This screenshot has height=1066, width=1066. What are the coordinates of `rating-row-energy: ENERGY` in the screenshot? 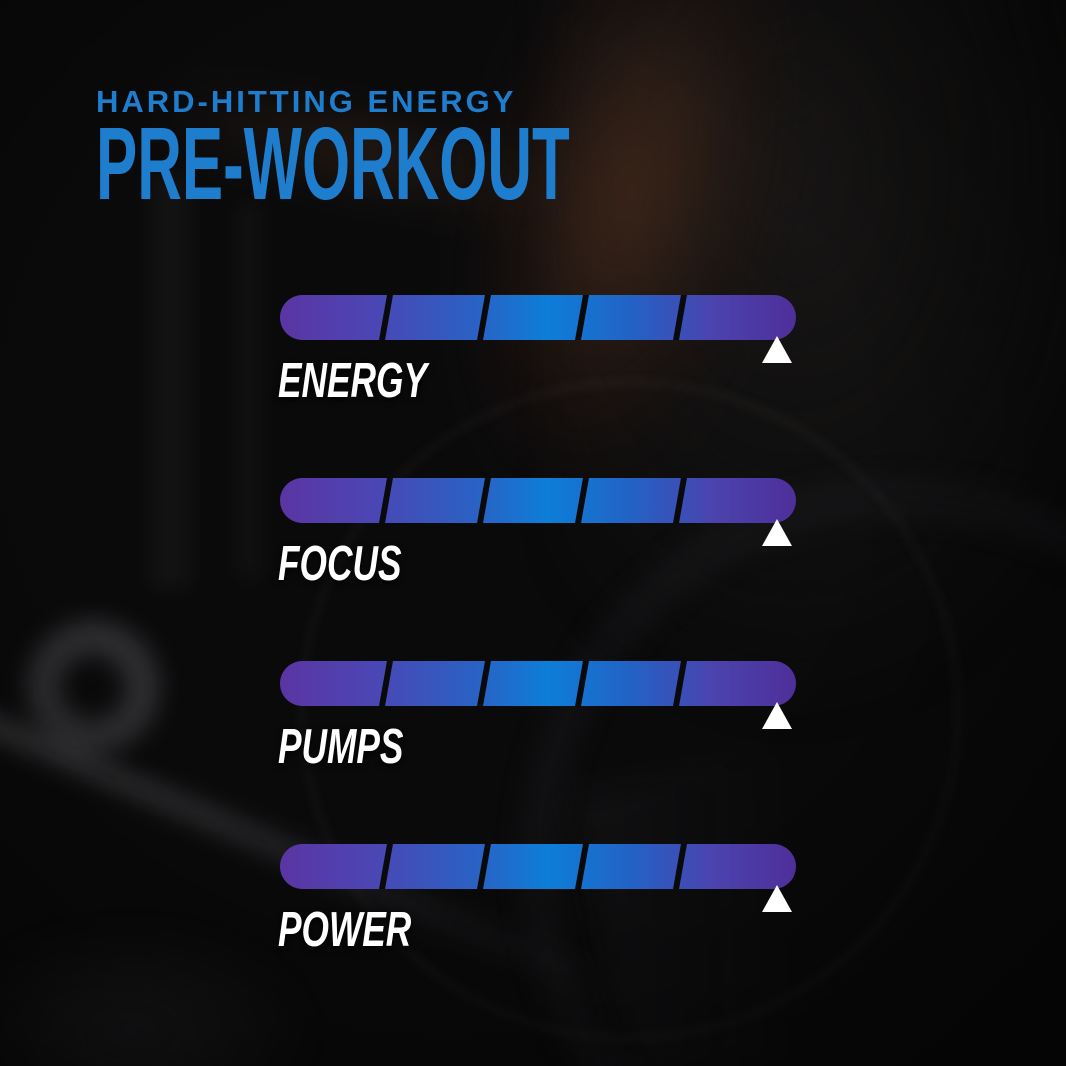 It's located at (537, 362).